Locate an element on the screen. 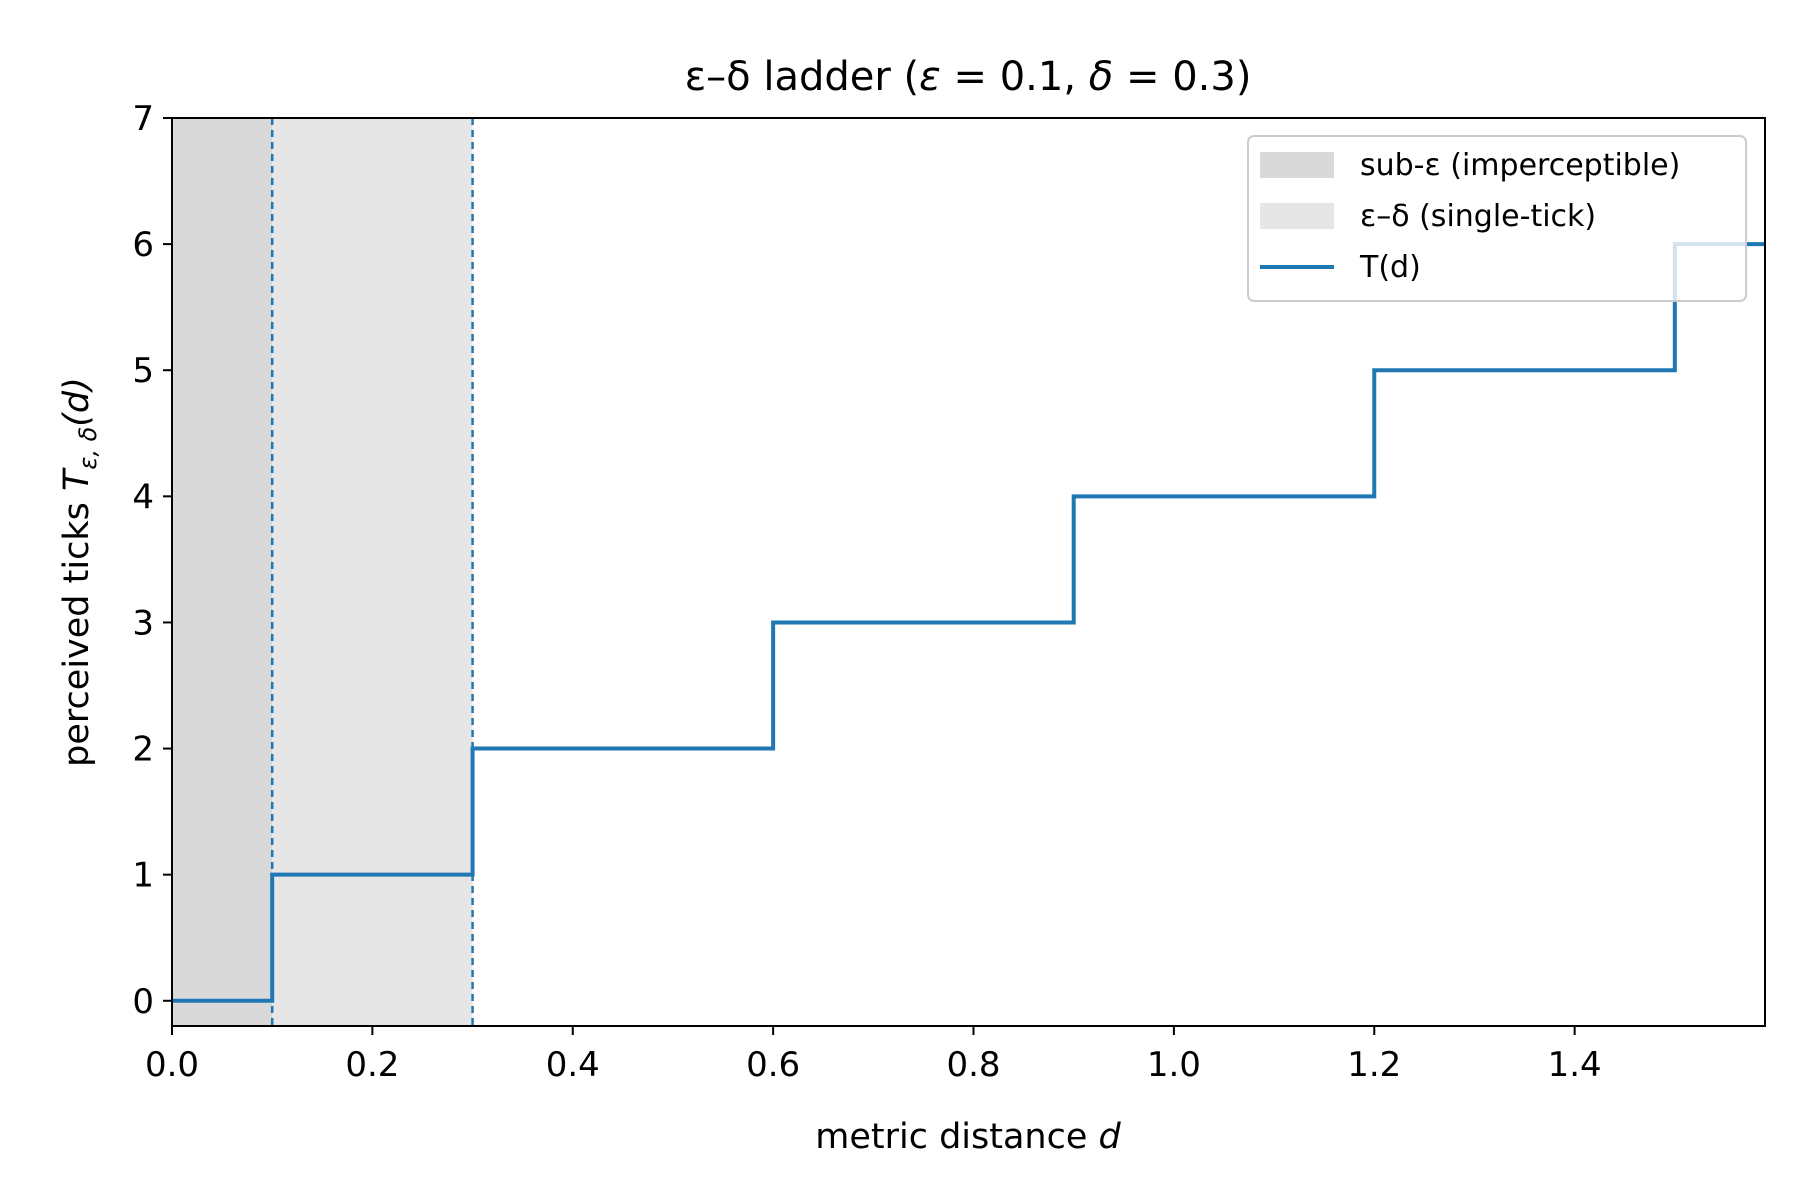 This screenshot has width=1800, height=1200. x-tick-label-5: 1.0 is located at coordinates (1174, 1065).